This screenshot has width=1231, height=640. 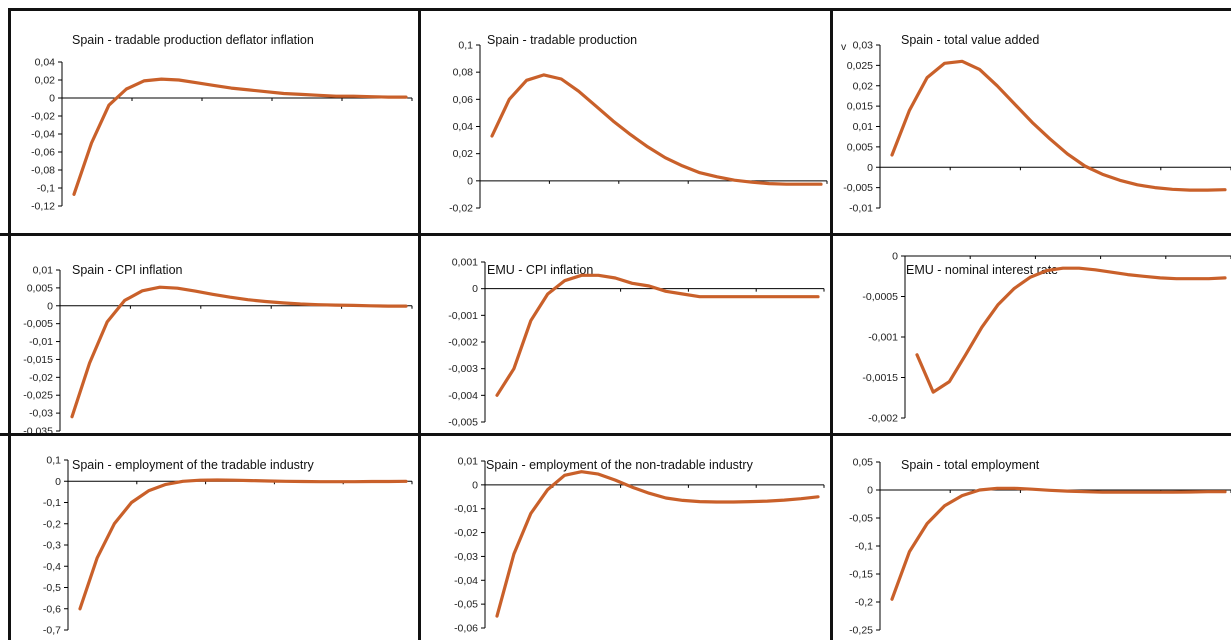 I want to click on y-tick-label: -0,3, so click(x=52, y=546).